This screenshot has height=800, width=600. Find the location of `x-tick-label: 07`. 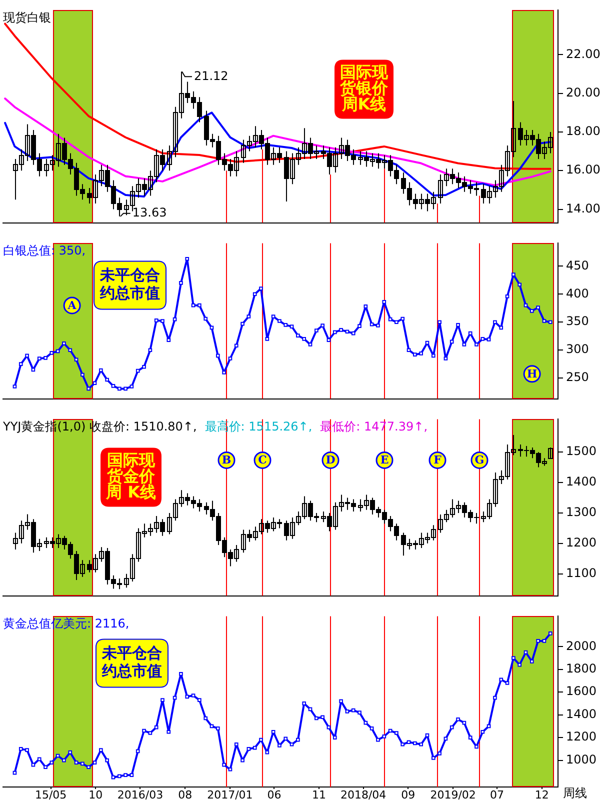

x-tick-label: 07 is located at coordinates (497, 794).